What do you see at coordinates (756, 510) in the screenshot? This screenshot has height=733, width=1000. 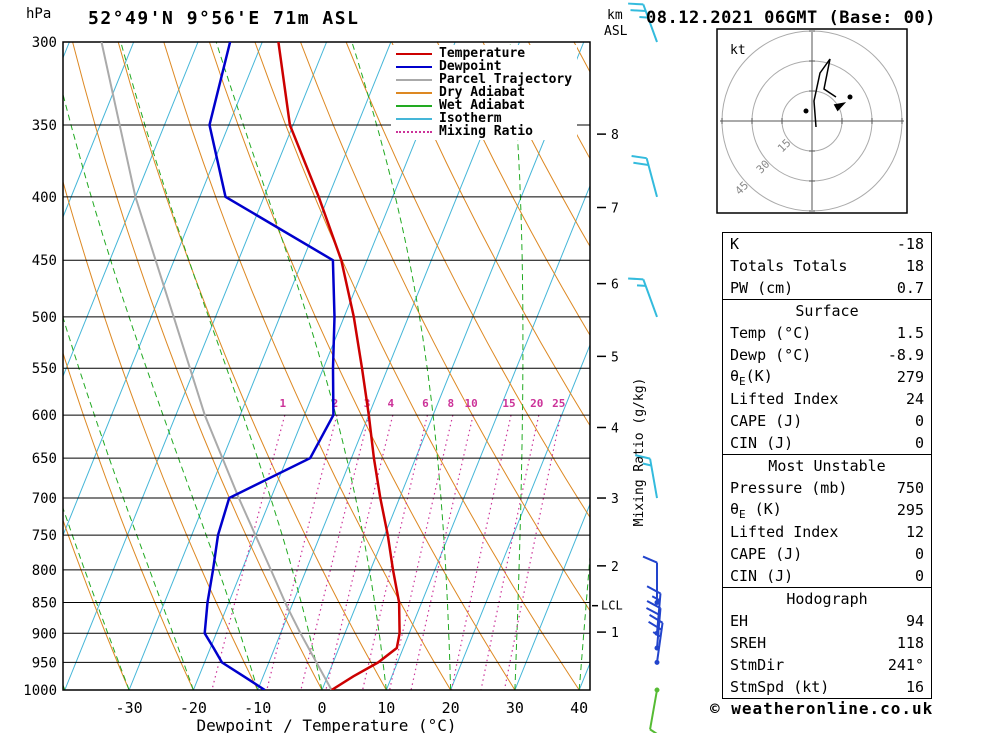 I see `table-row-label: θE (K)` at bounding box center [756, 510].